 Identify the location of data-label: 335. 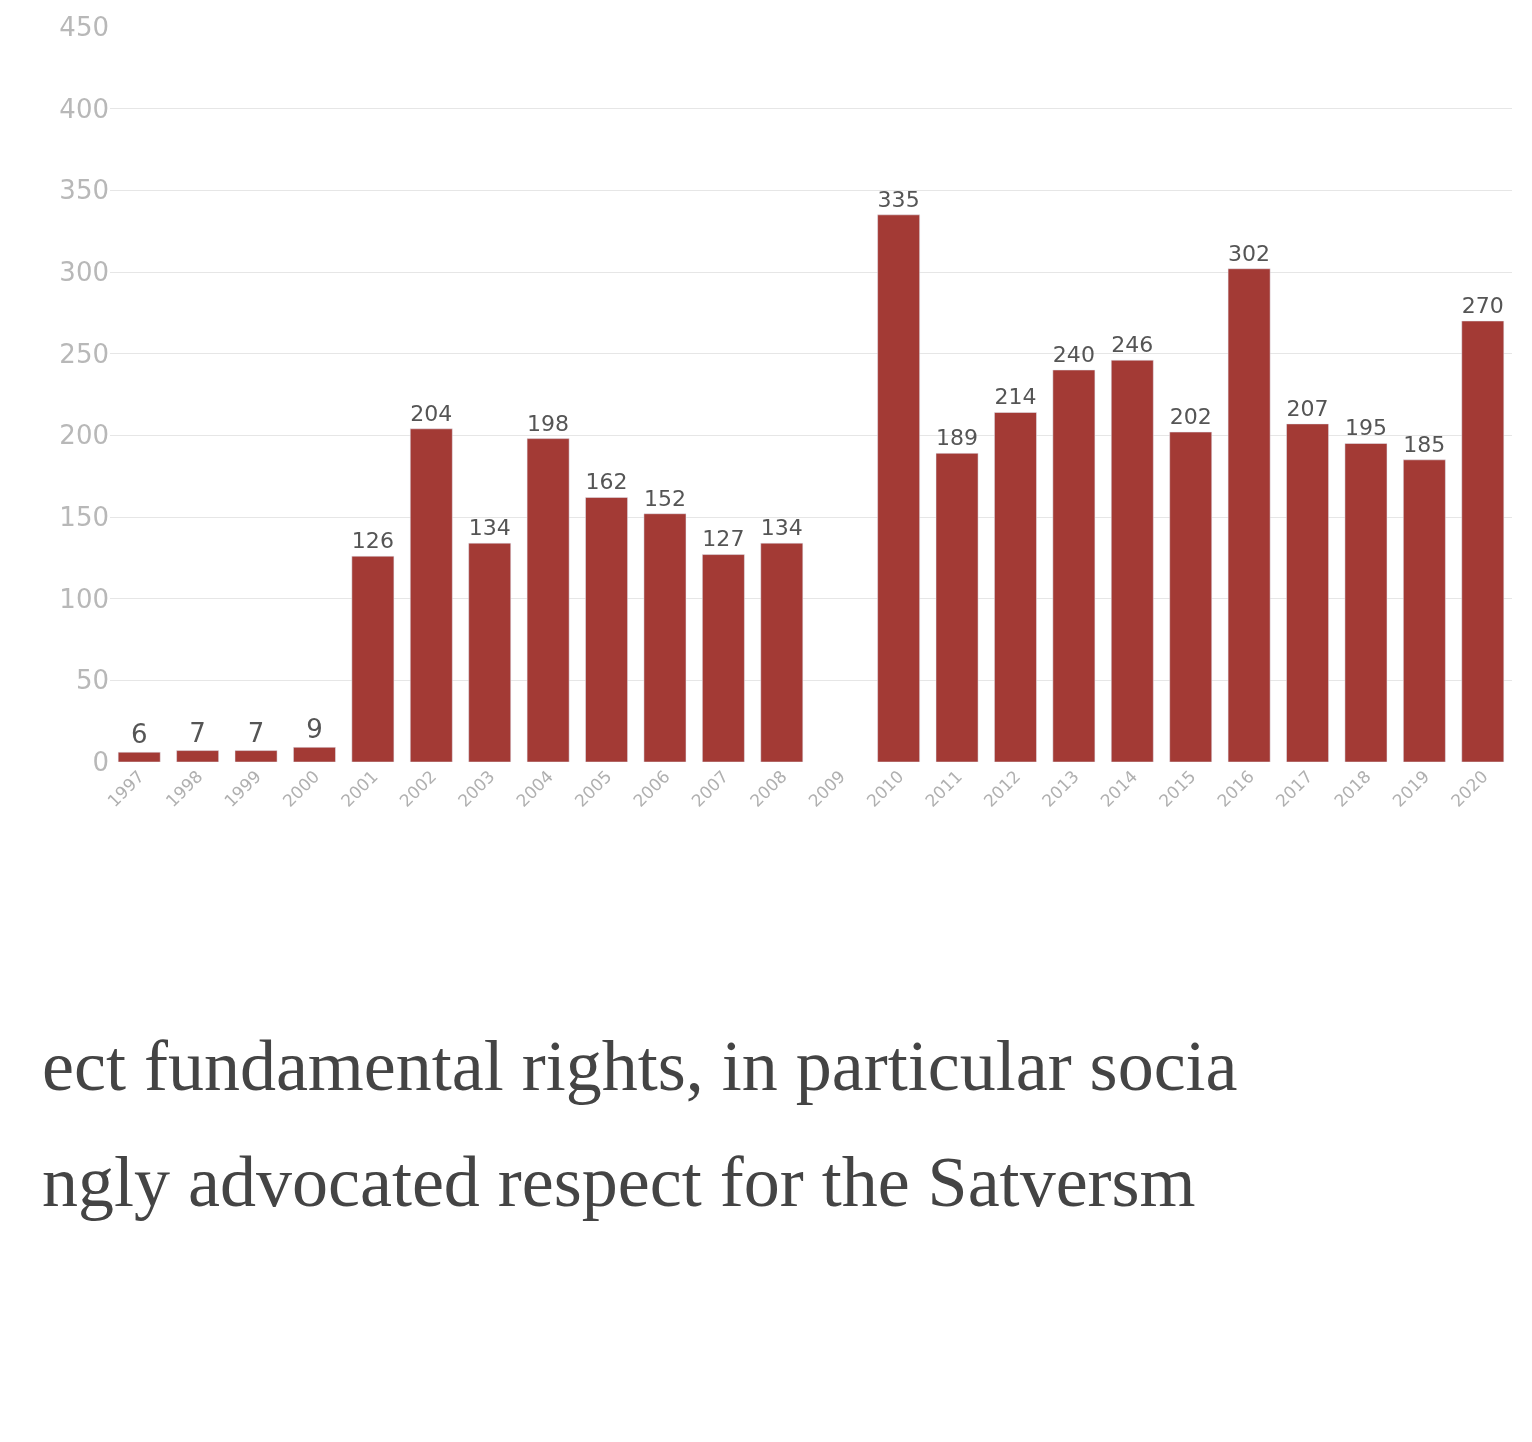
(898, 199).